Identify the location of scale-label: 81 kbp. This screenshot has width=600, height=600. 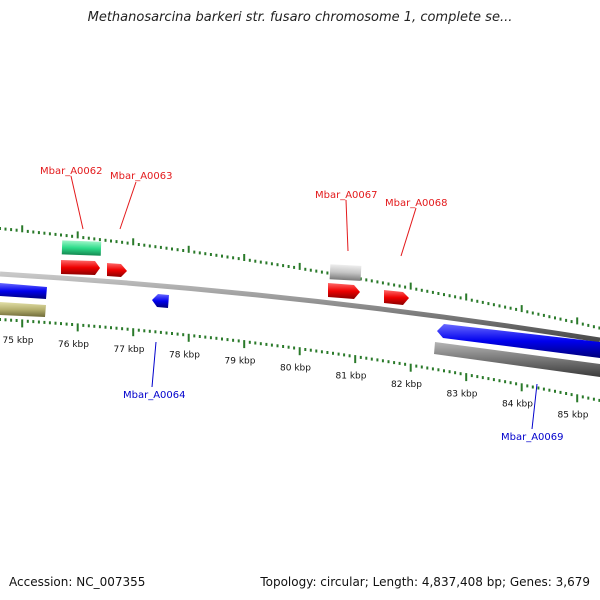
(351, 377).